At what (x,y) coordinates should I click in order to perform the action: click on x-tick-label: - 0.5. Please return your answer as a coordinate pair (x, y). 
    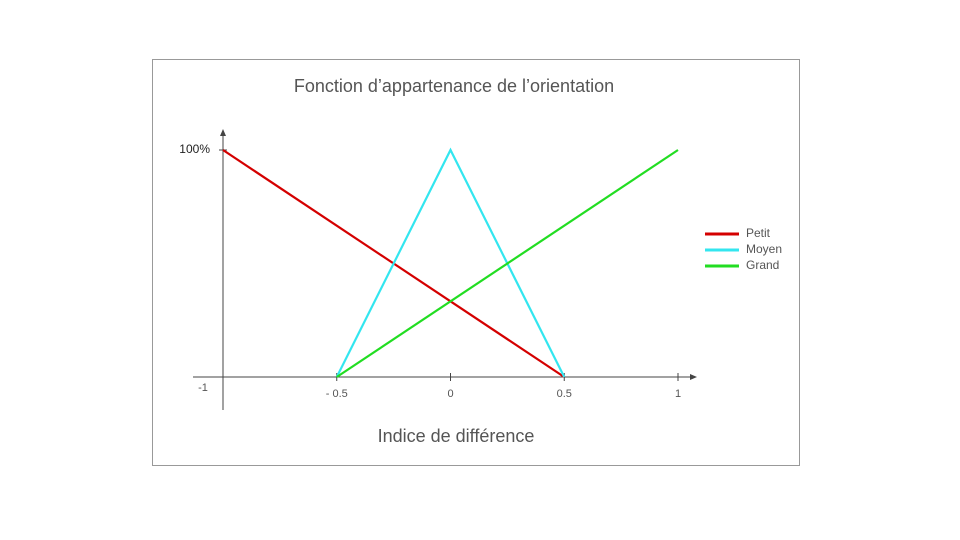
    Looking at the image, I should click on (337, 394).